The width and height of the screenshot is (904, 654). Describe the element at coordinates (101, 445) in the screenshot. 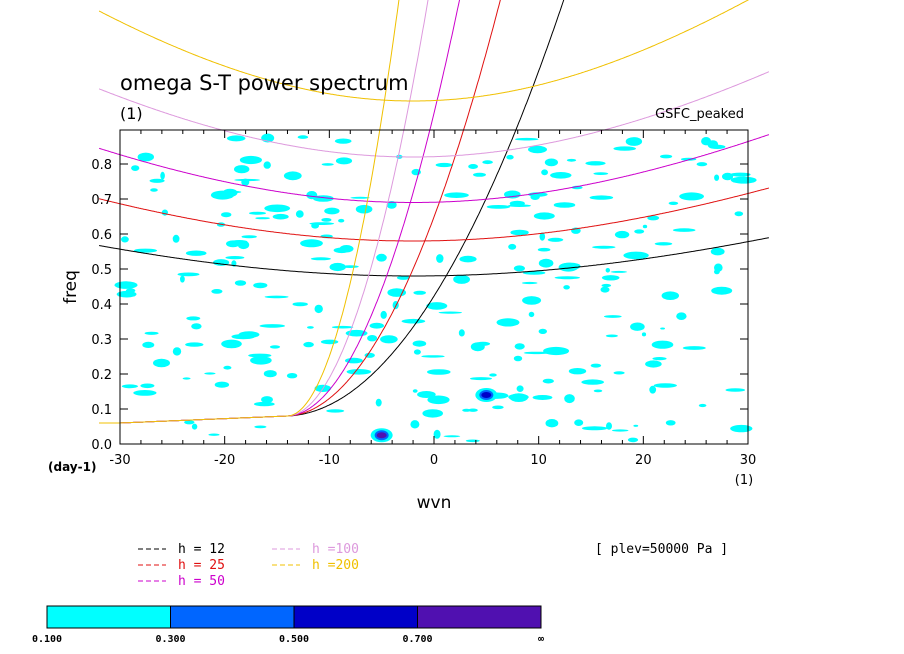

I see `y-tick-label: 0.0` at that location.